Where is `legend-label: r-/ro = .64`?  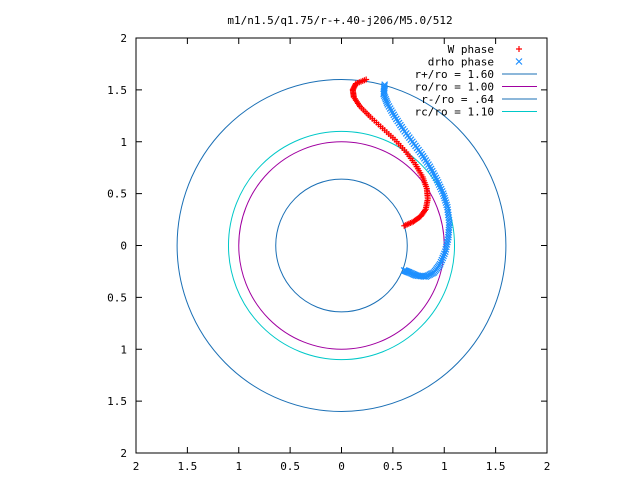
legend-label: r-/ro = .64 is located at coordinates (457, 99).